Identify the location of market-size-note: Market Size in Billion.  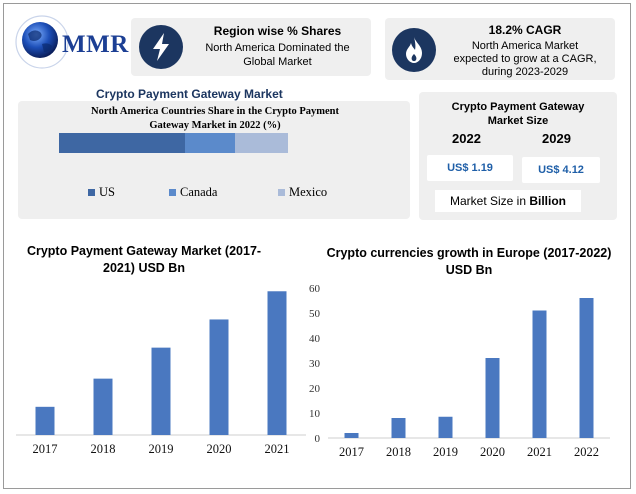
(508, 201).